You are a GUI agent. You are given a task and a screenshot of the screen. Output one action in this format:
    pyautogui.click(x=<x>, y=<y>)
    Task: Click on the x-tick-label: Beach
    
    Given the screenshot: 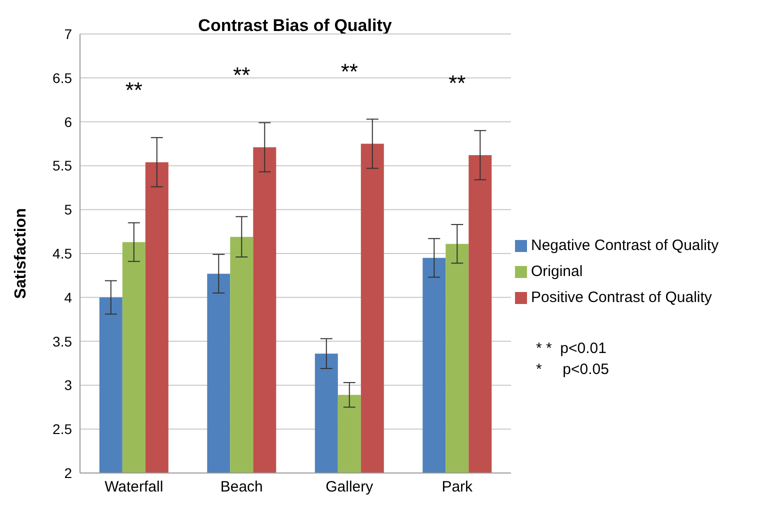 What is the action you would take?
    pyautogui.click(x=241, y=487)
    